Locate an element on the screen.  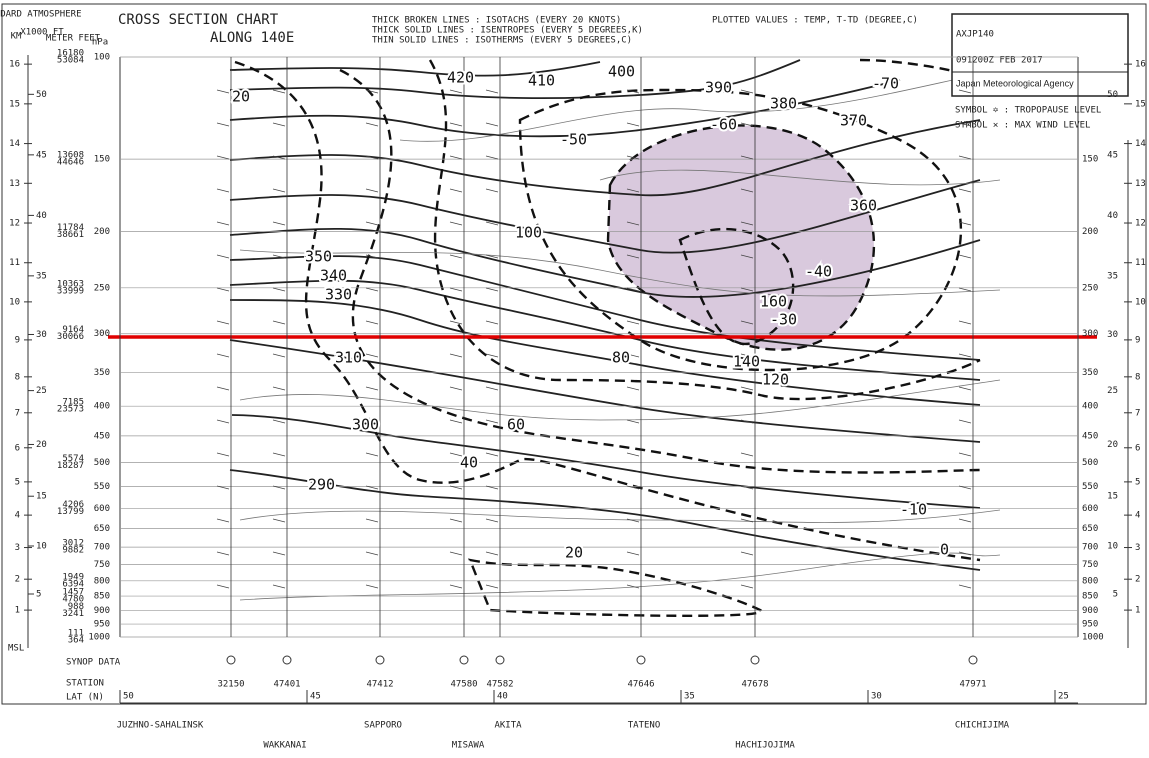
isotherm-label: -50 is located at coordinates (573, 140).